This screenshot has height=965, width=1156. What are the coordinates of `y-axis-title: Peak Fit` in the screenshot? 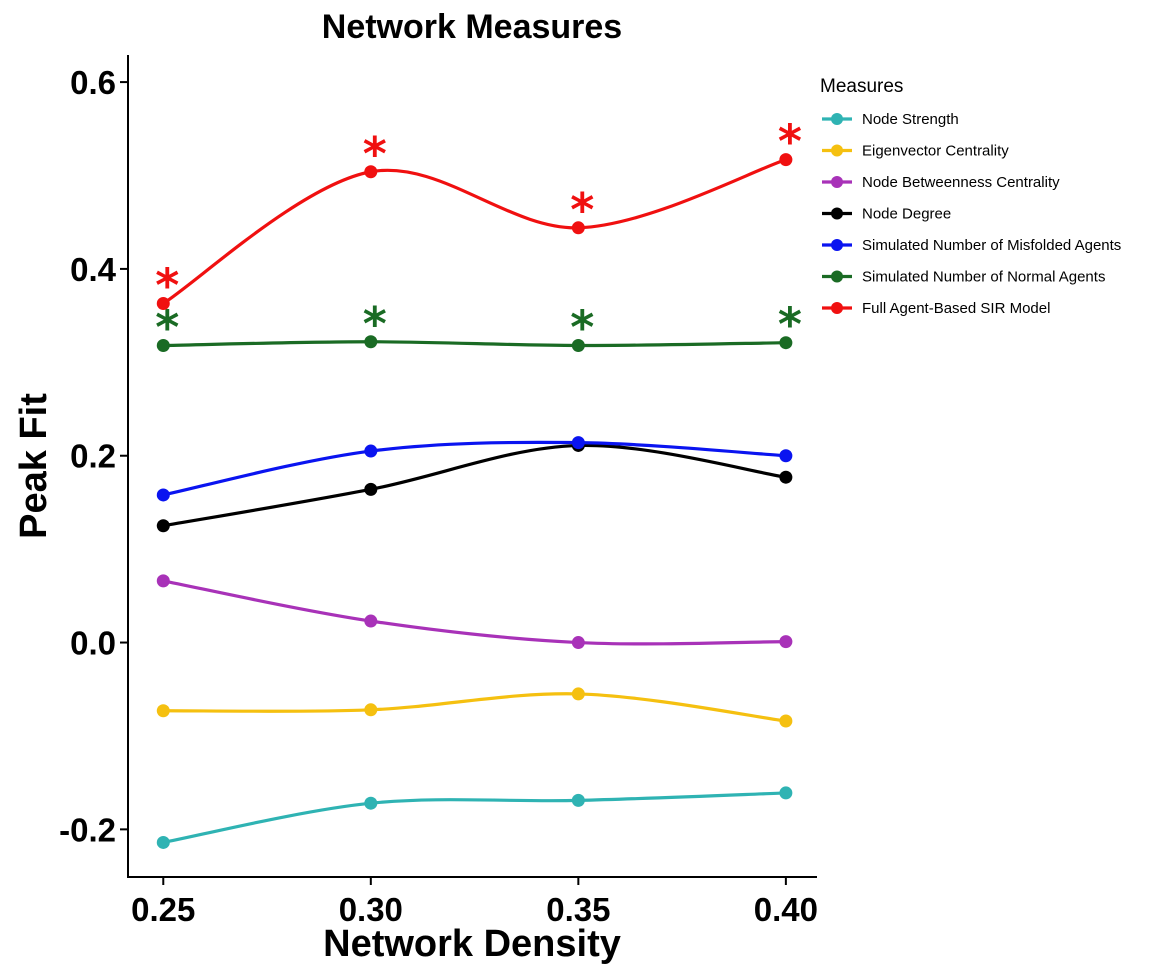 It's located at (34, 466).